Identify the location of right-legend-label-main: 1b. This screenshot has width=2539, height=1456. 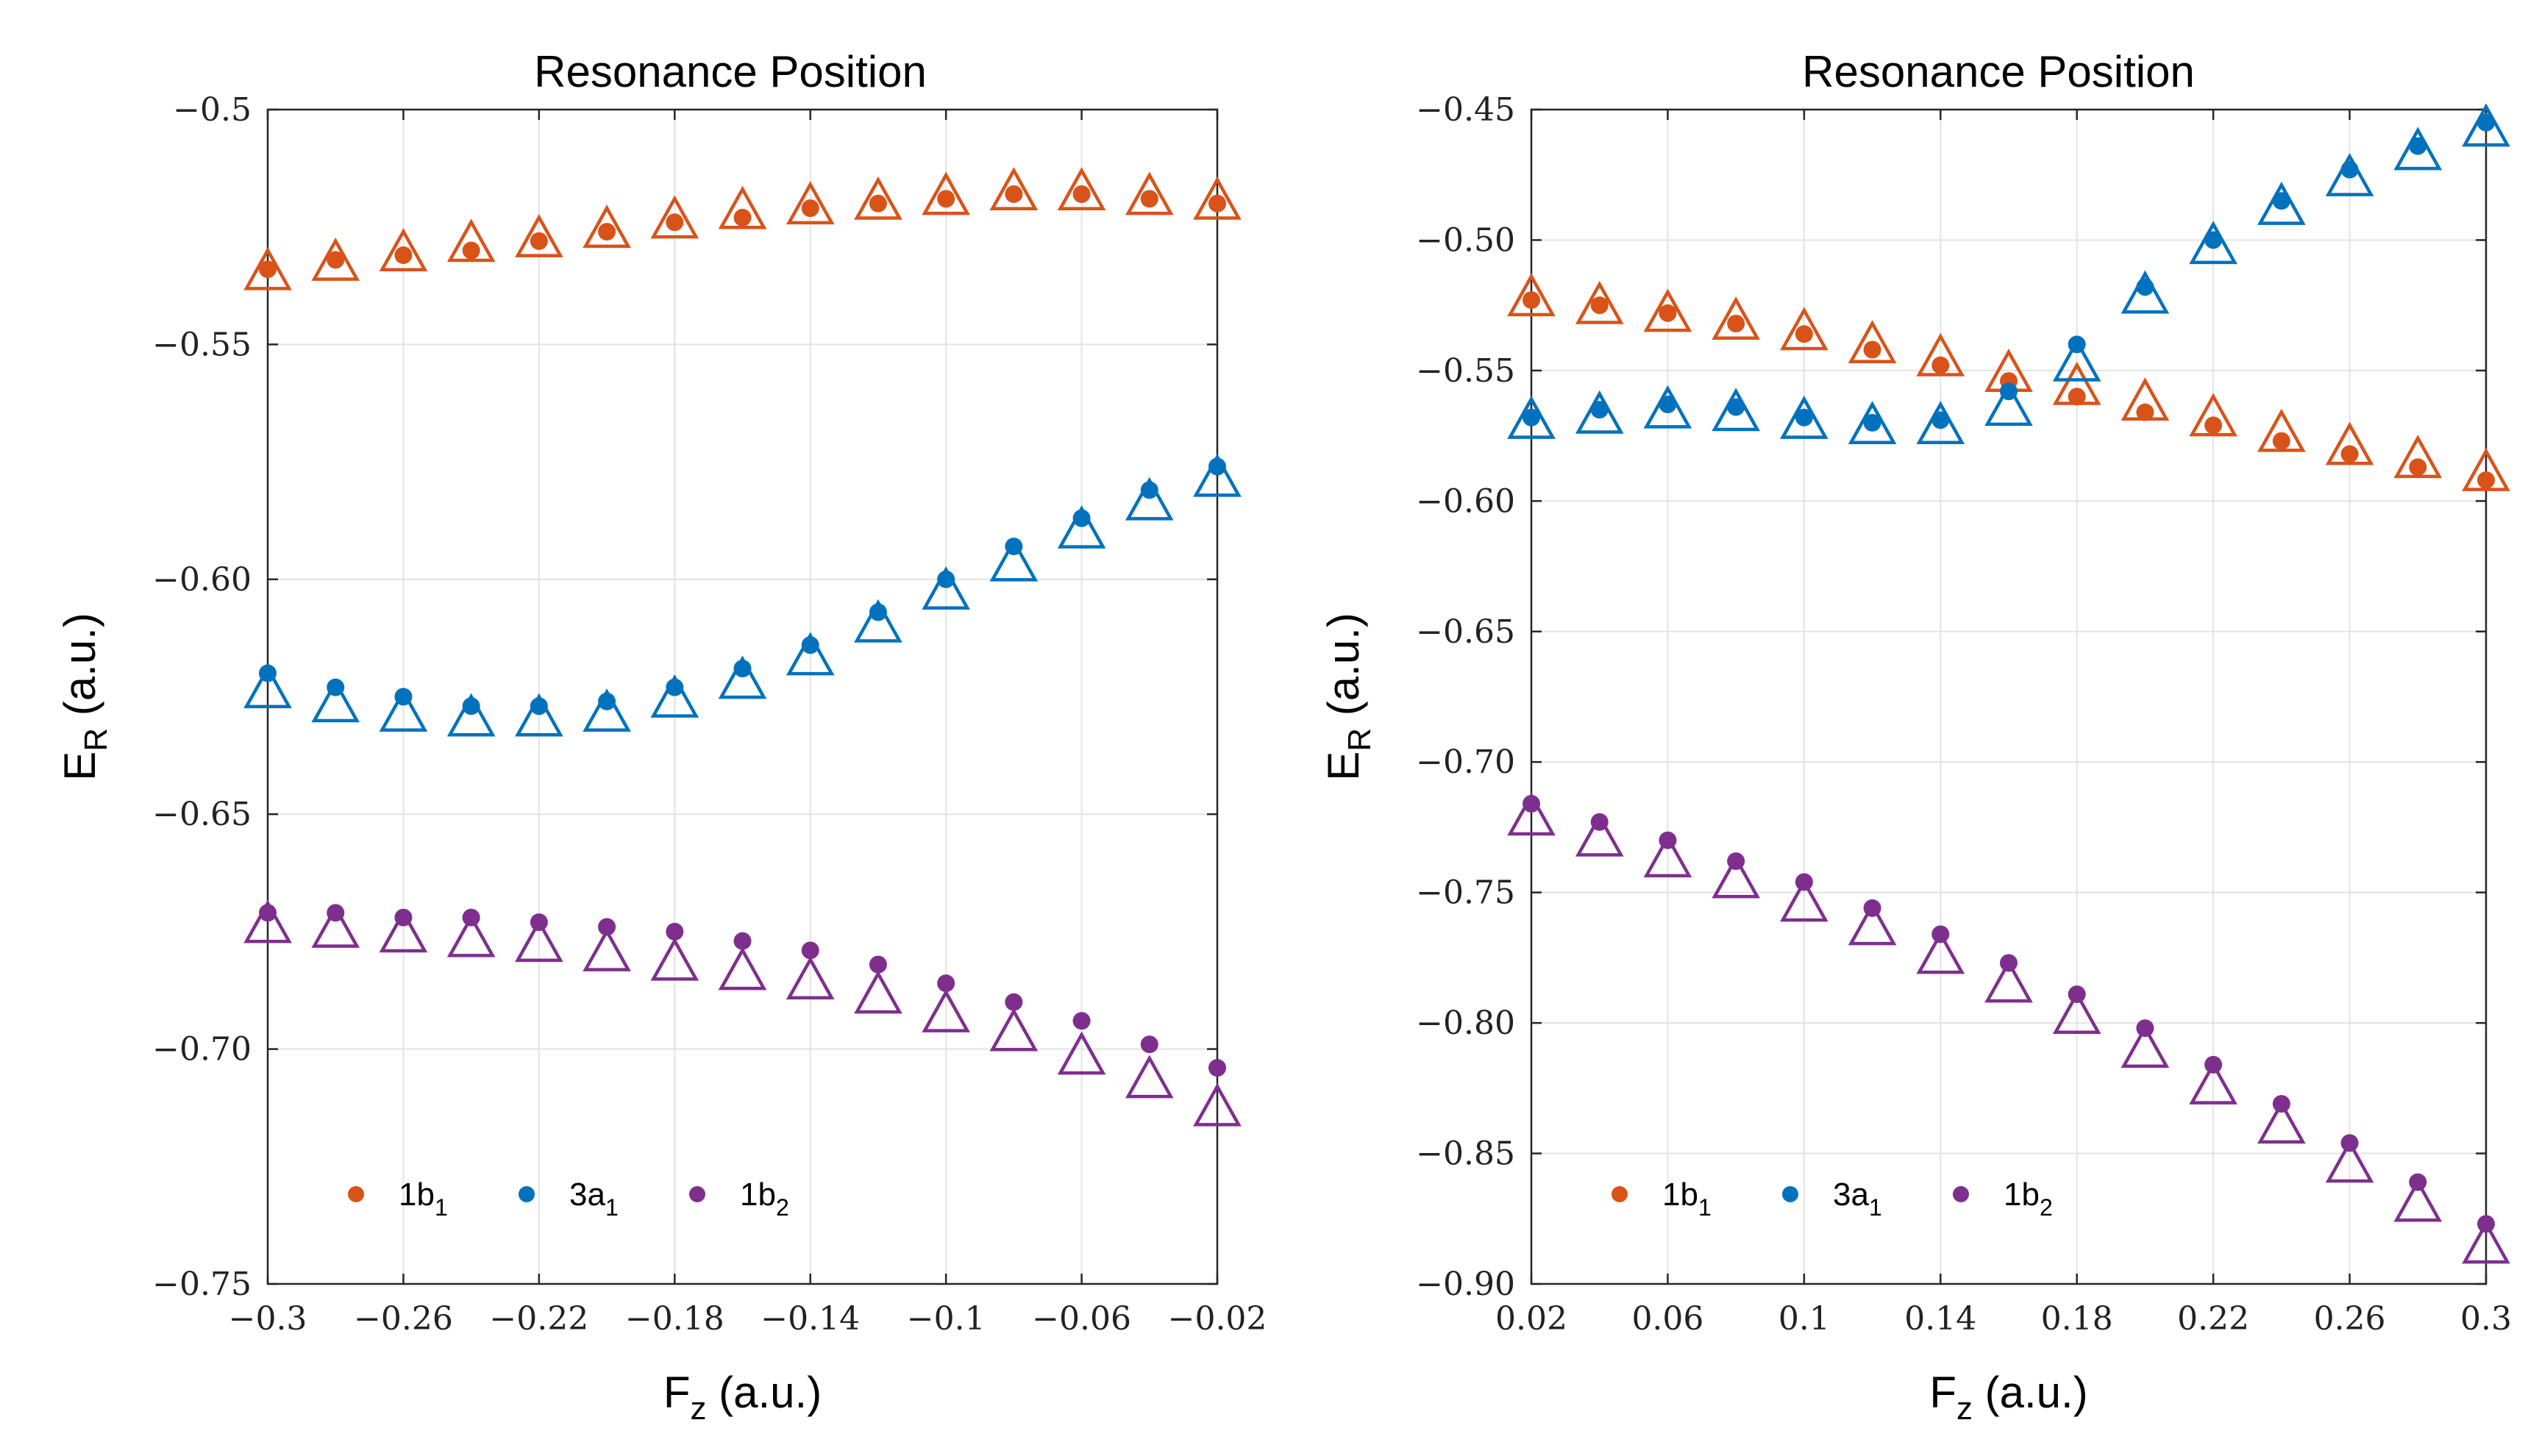
(1680, 1195).